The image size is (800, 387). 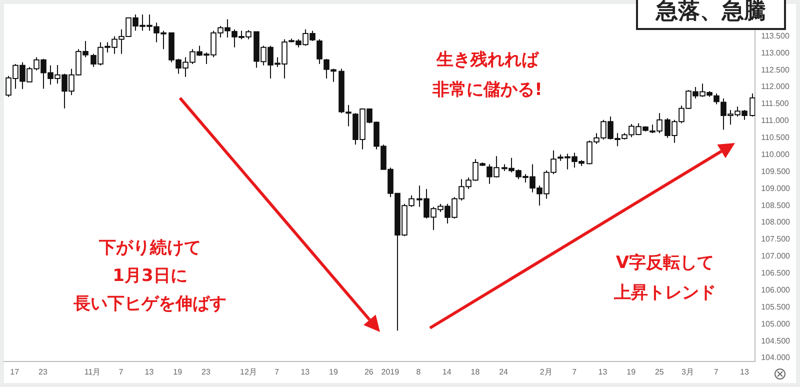 What do you see at coordinates (775, 35) in the screenshot?
I see `y-tick-label: 113.500` at bounding box center [775, 35].